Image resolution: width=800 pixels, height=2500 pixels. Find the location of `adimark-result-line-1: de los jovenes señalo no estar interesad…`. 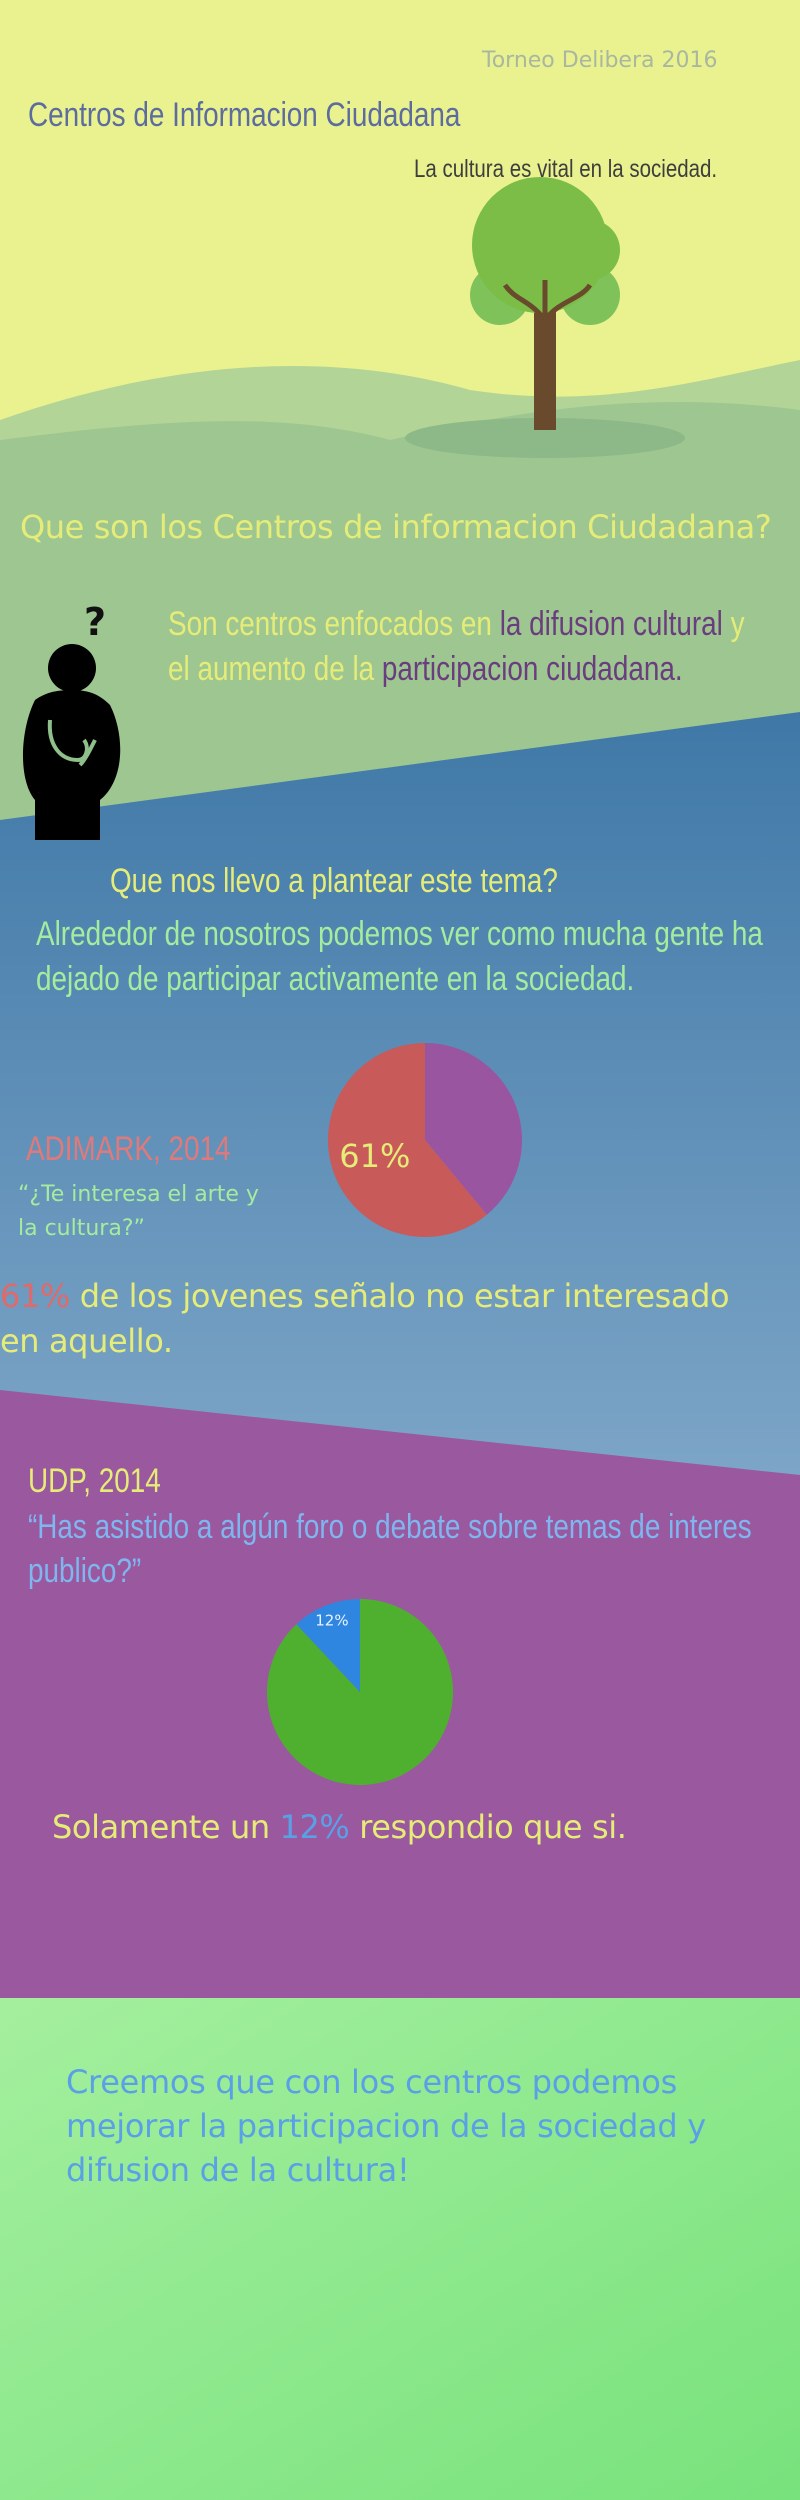

adimark-result-line-1: de los jovenes señalo no estar interesad… is located at coordinates (399, 1296).